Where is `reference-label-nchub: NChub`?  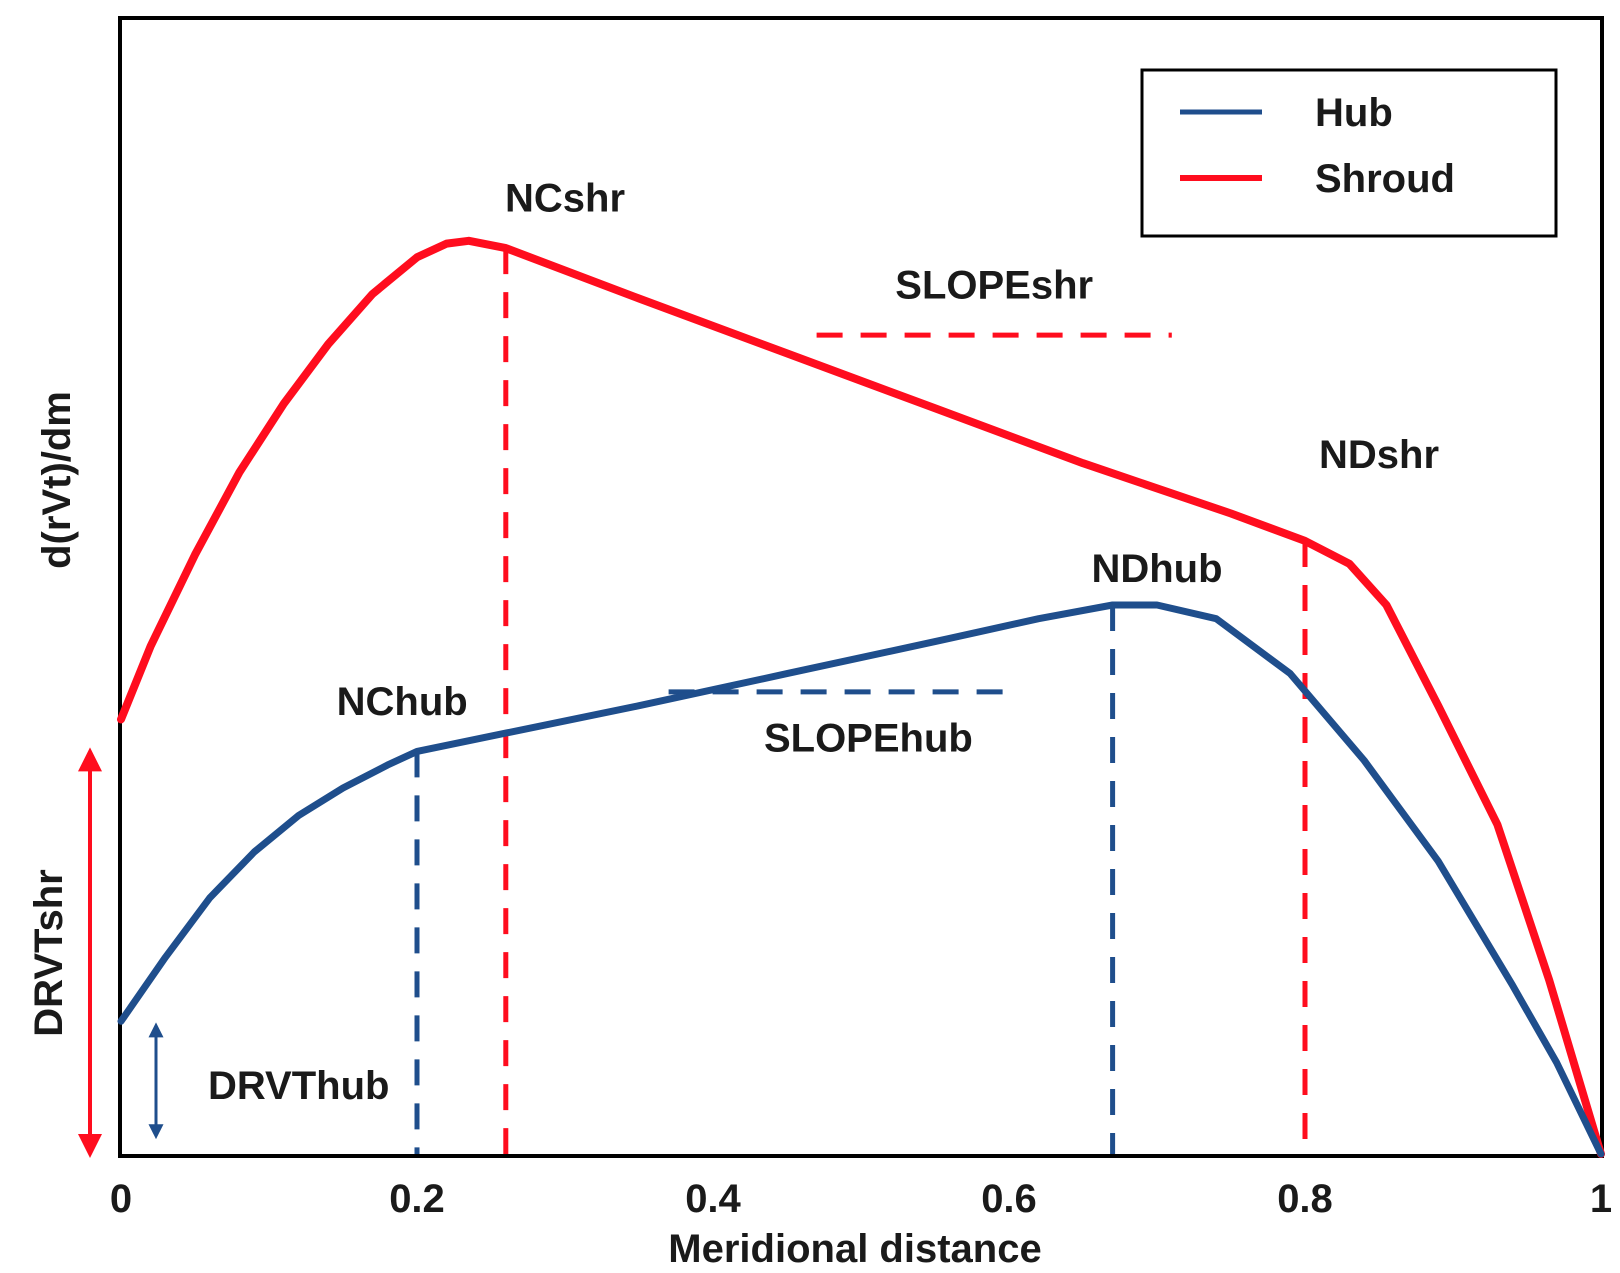
reference-label-nchub: NChub is located at coordinates (402, 702).